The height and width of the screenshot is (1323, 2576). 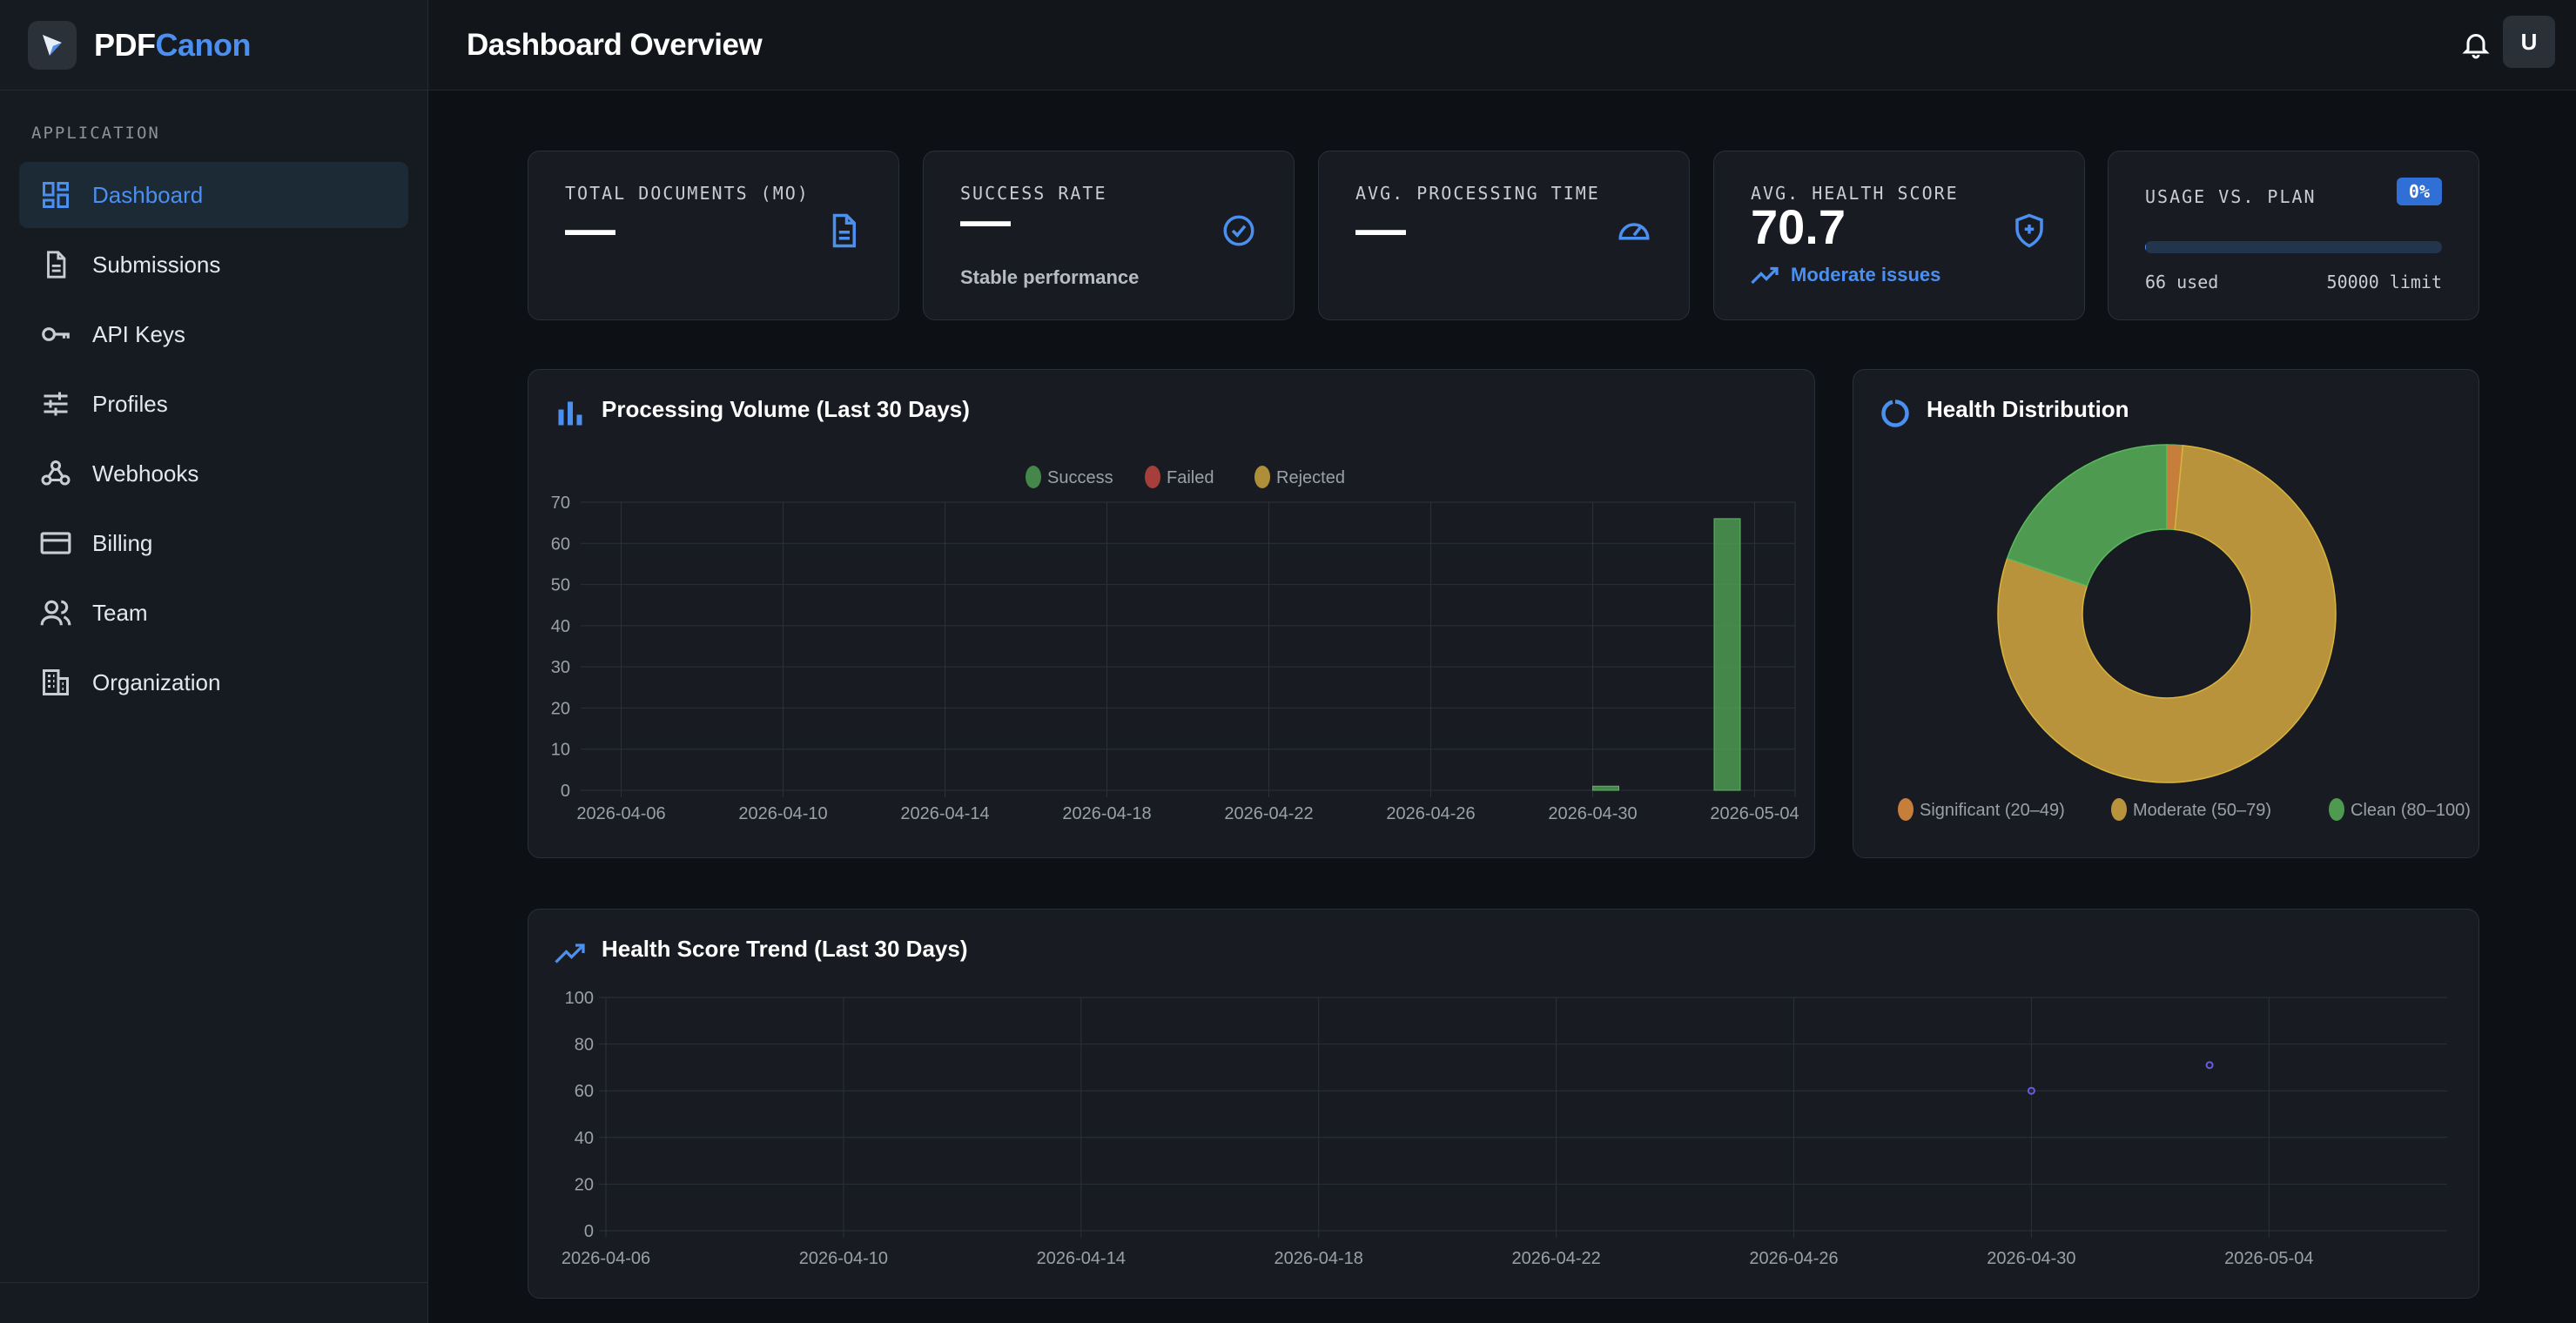 What do you see at coordinates (786, 409) in the screenshot?
I see `panel-title: Processing Volume (Last 30 Days)` at bounding box center [786, 409].